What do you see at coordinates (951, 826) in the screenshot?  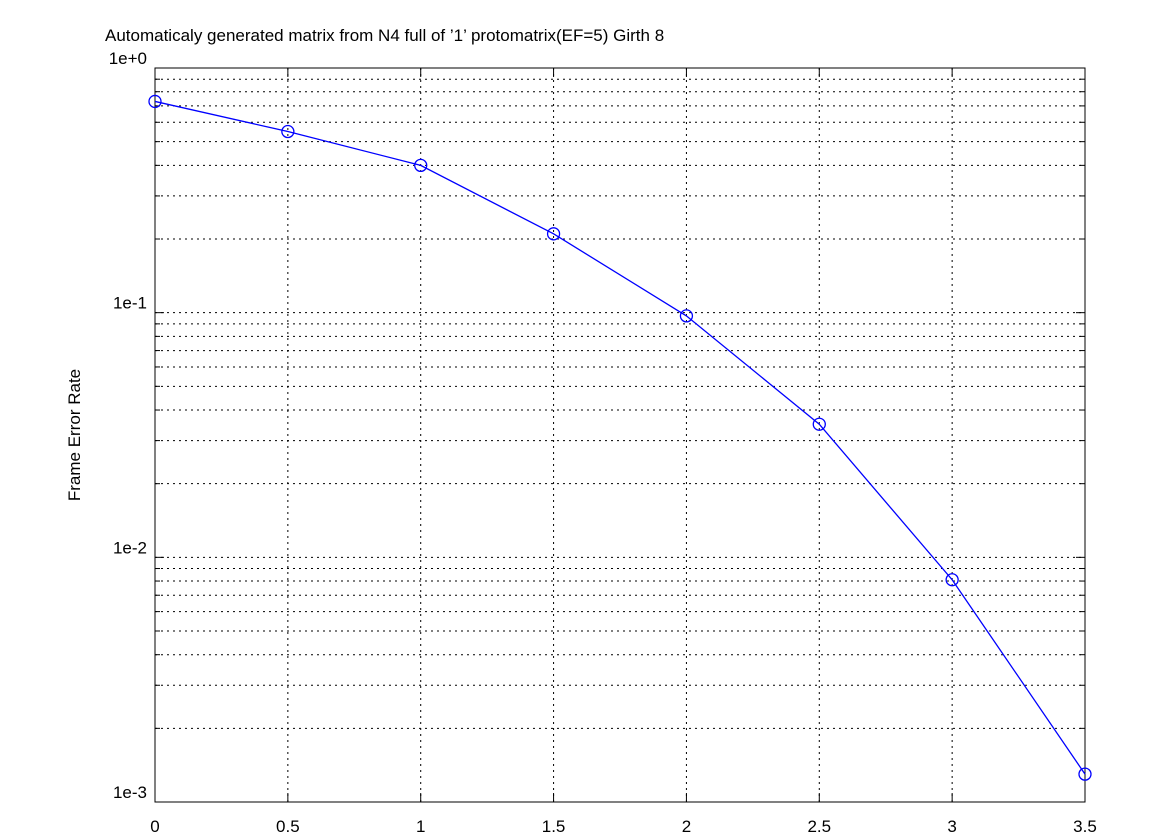 I see `x-tick-label: 3` at bounding box center [951, 826].